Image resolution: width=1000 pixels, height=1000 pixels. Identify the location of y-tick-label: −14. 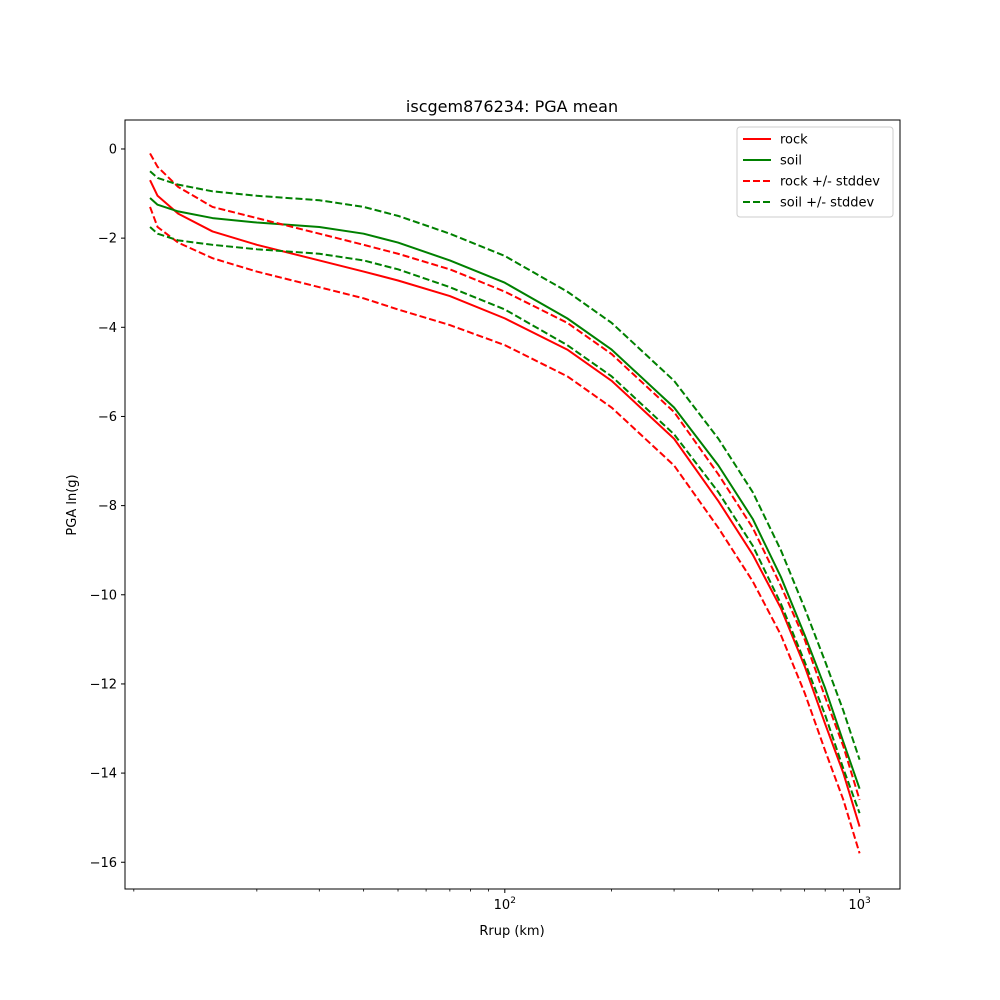
(103, 774).